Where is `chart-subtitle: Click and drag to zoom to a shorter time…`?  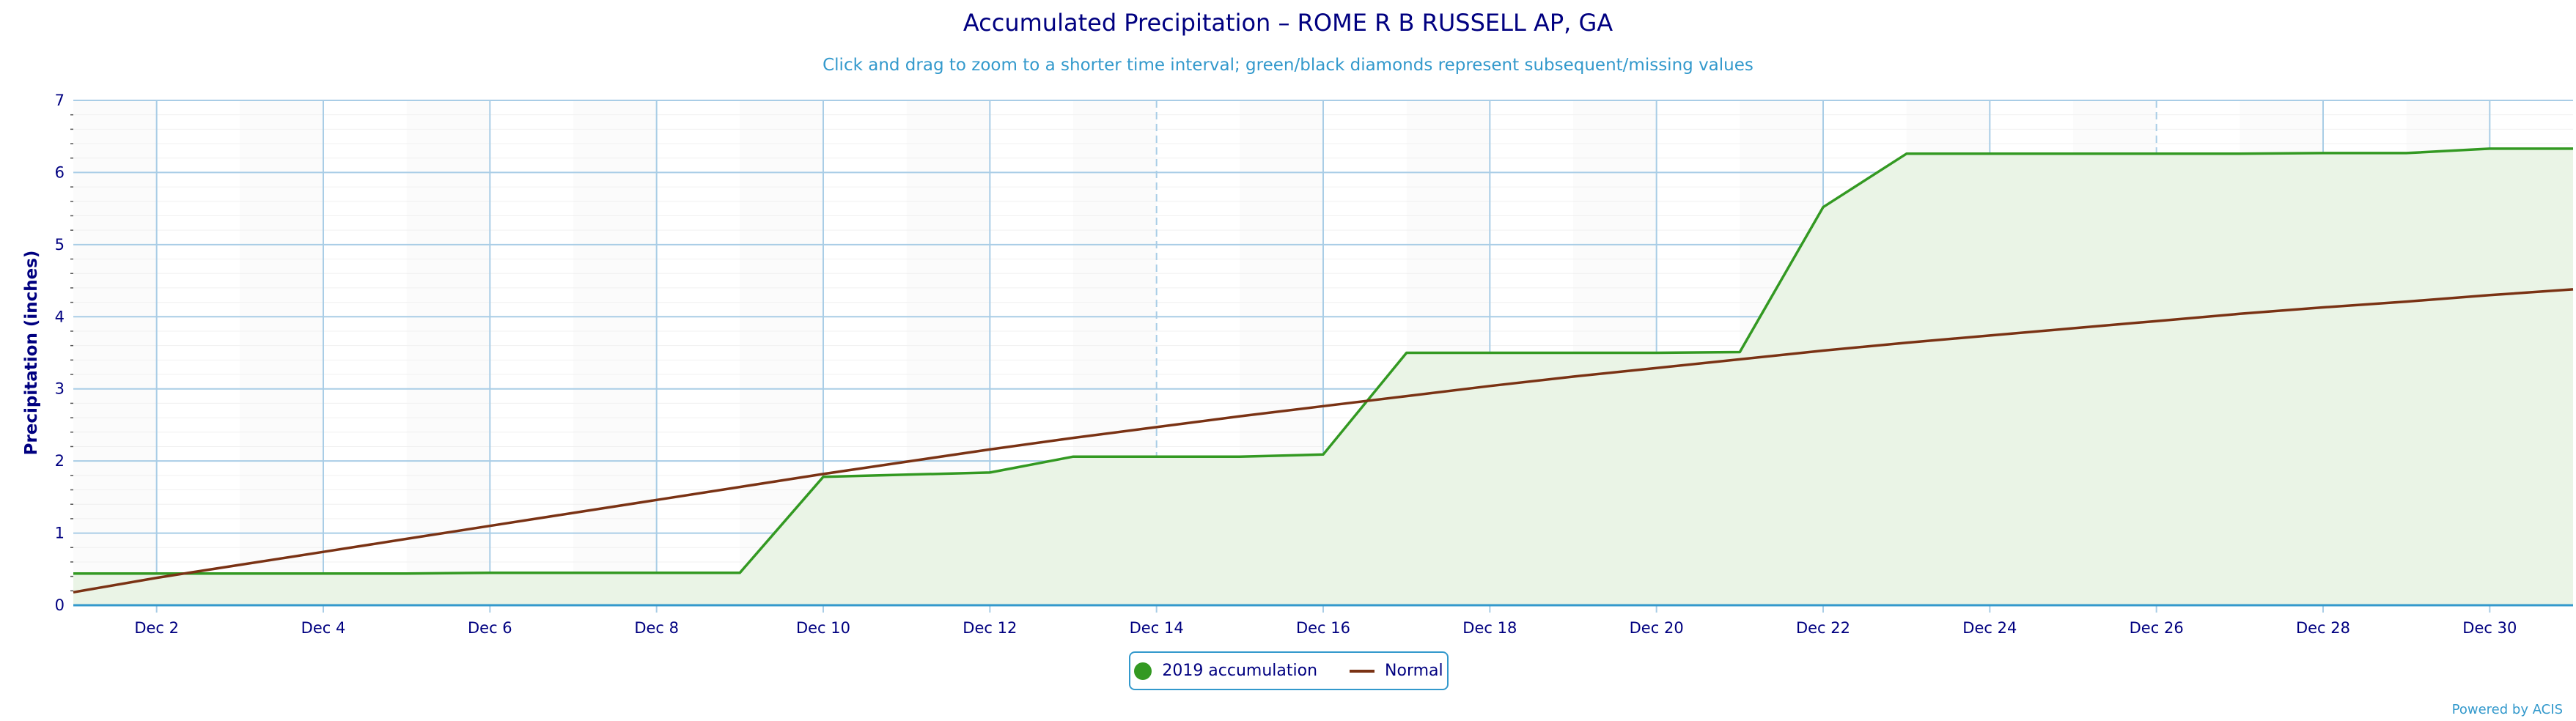
chart-subtitle: Click and drag to zoom to a shorter time… is located at coordinates (1288, 65).